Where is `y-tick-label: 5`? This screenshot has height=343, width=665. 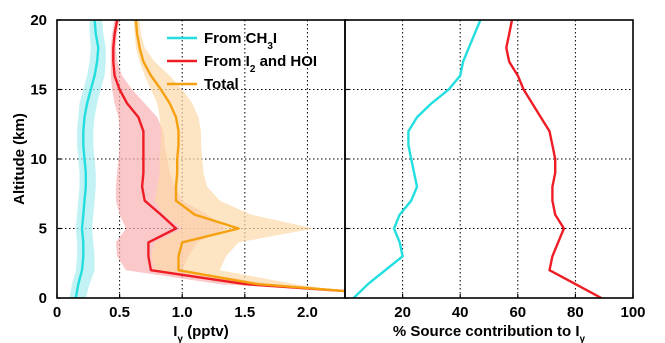 y-tick-label: 5 is located at coordinates (43, 229).